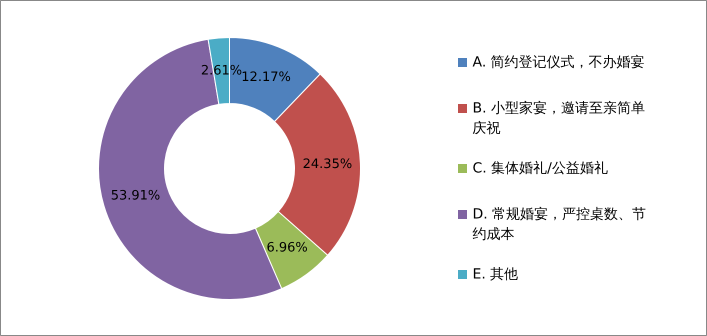 The image size is (707, 336). What do you see at coordinates (559, 224) in the screenshot?
I see `legend-label: D. 常规婚宴，严控桌数、节约成本` at bounding box center [559, 224].